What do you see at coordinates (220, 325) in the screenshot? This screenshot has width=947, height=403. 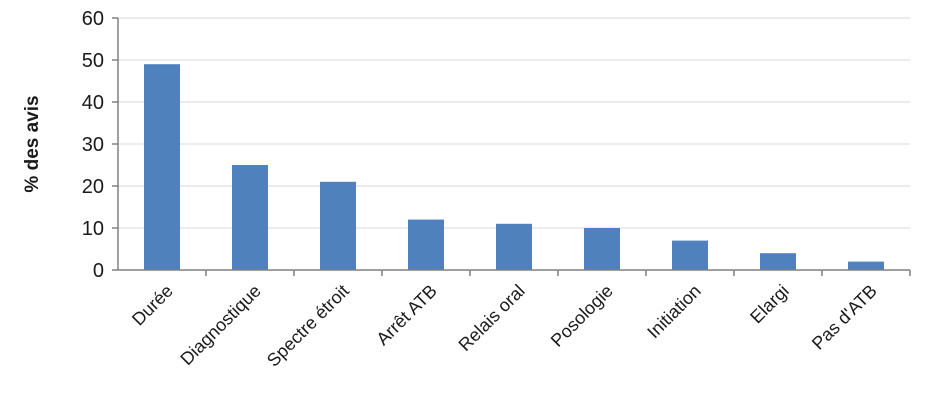 I see `x-category-label: Diagnostique` at bounding box center [220, 325].